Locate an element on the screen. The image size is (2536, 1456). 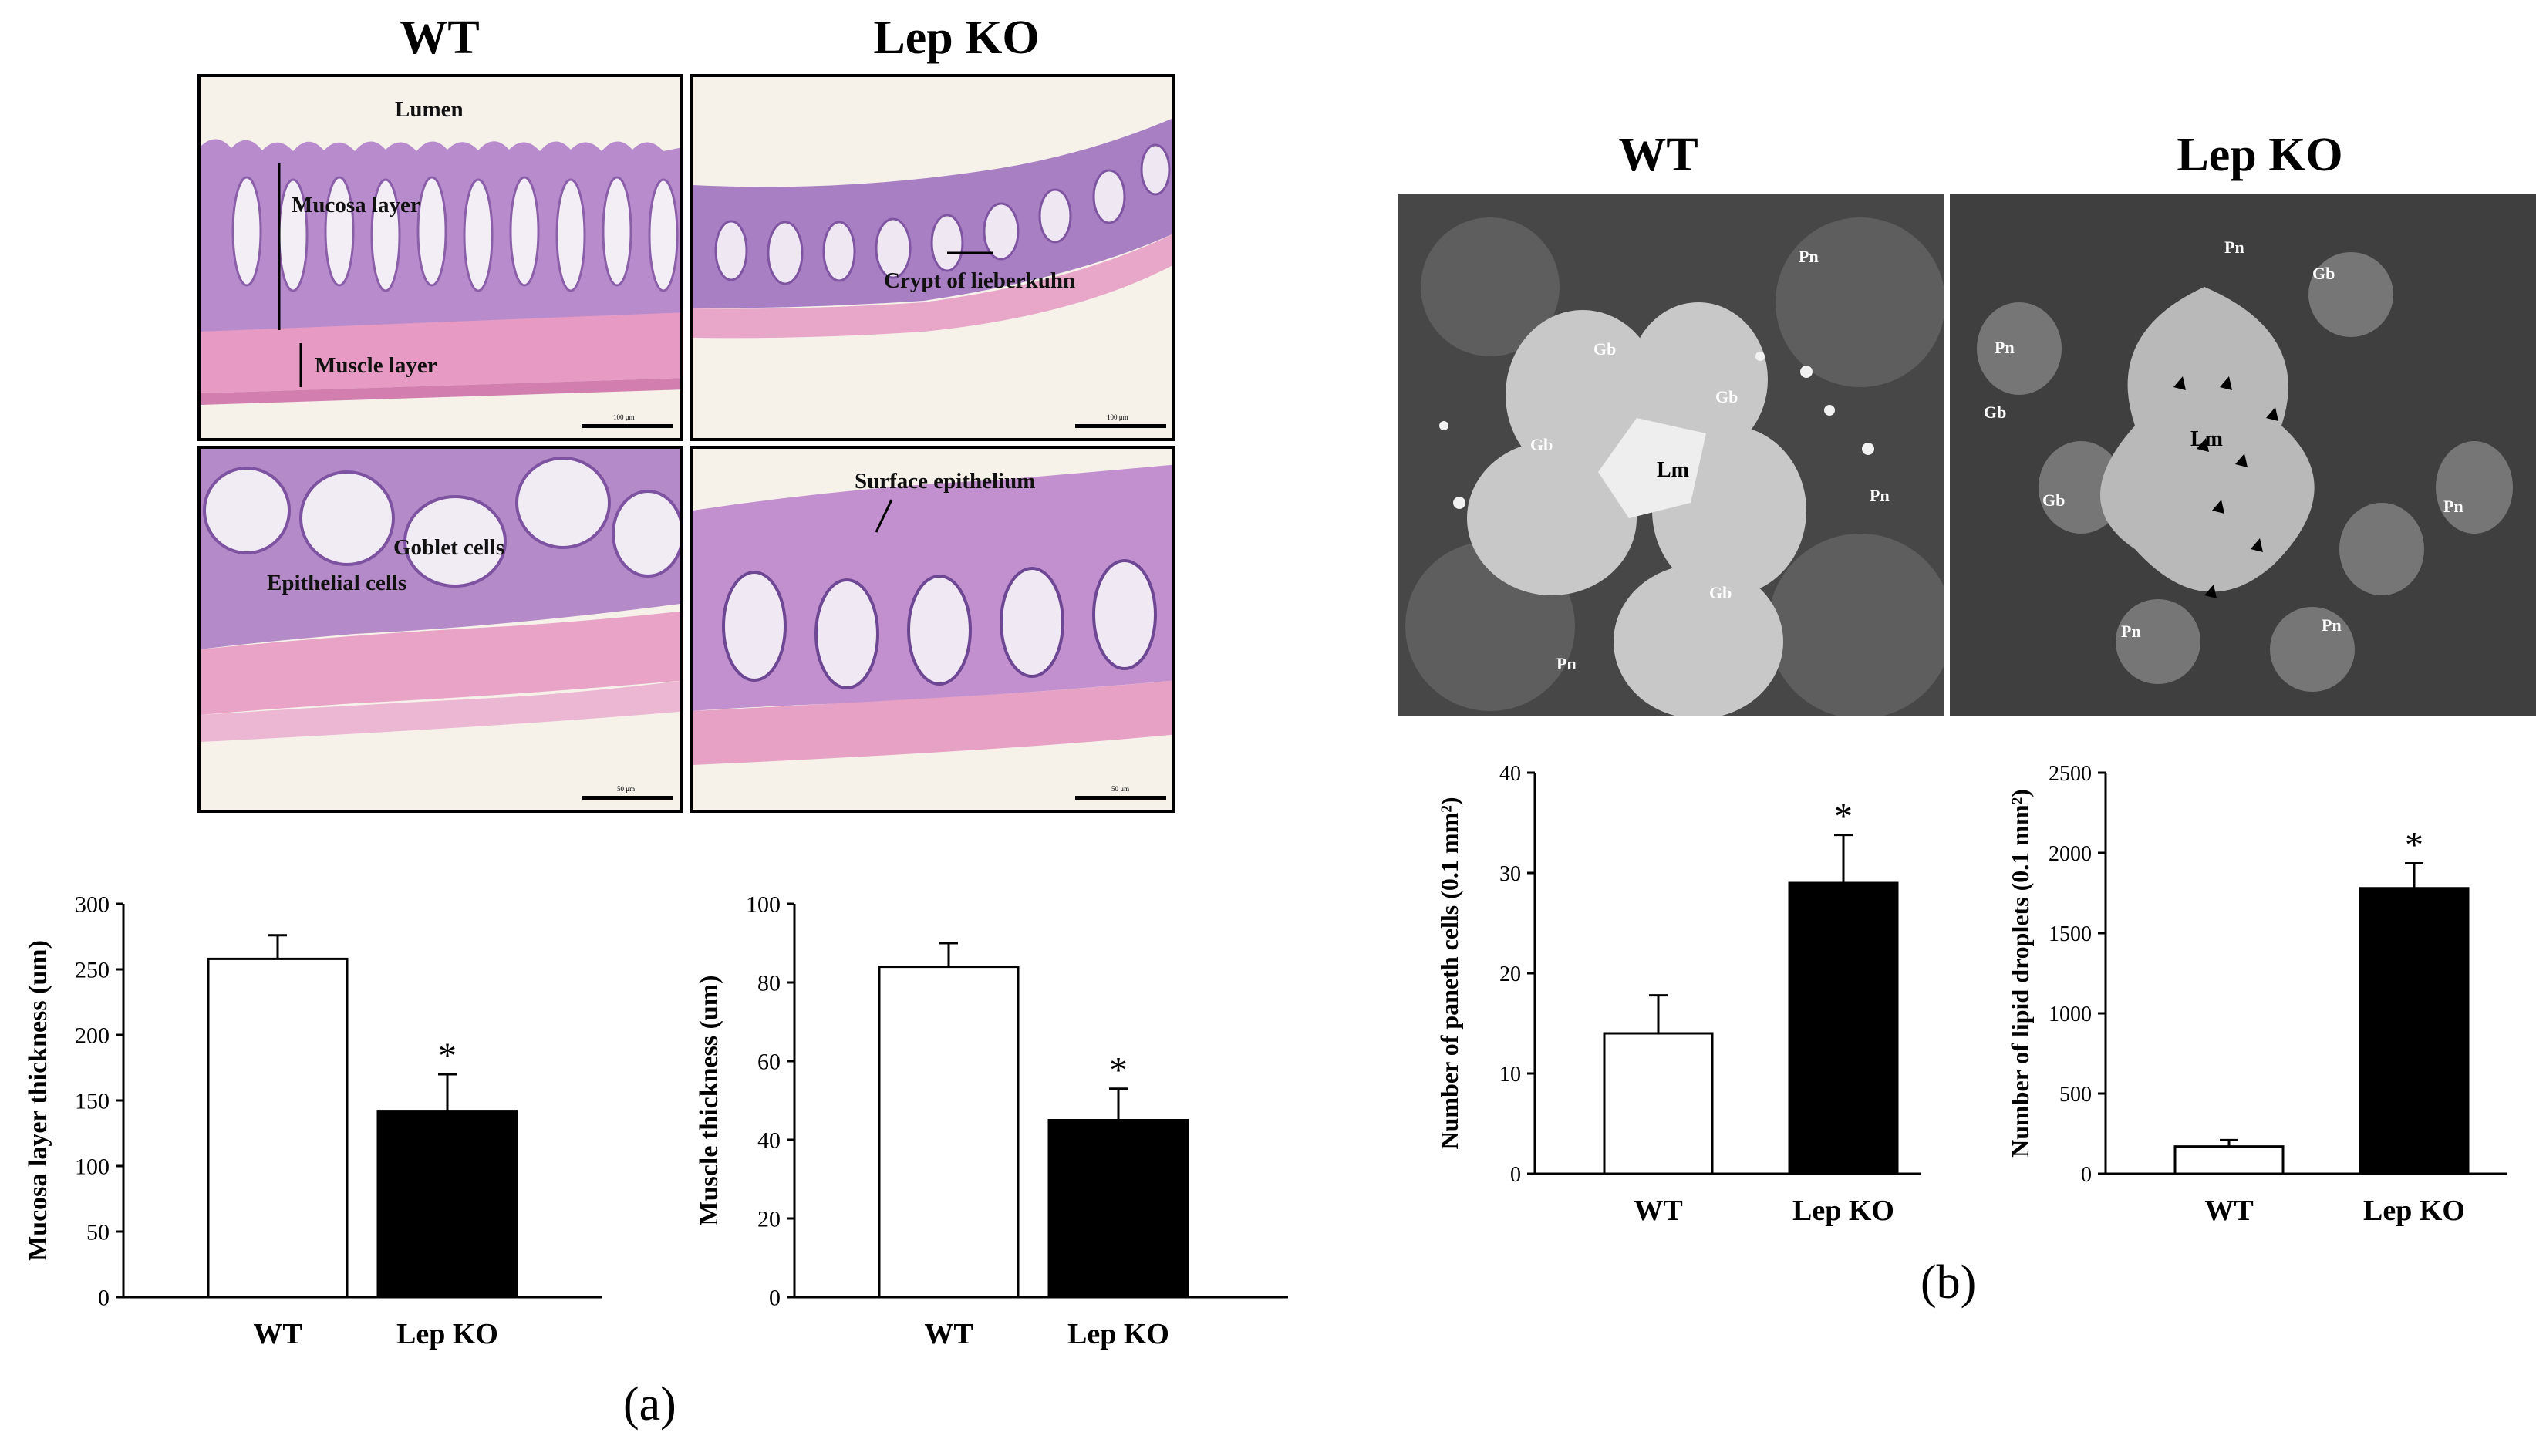
label-epithelial-cells: Epithelial cells is located at coordinates (337, 583).